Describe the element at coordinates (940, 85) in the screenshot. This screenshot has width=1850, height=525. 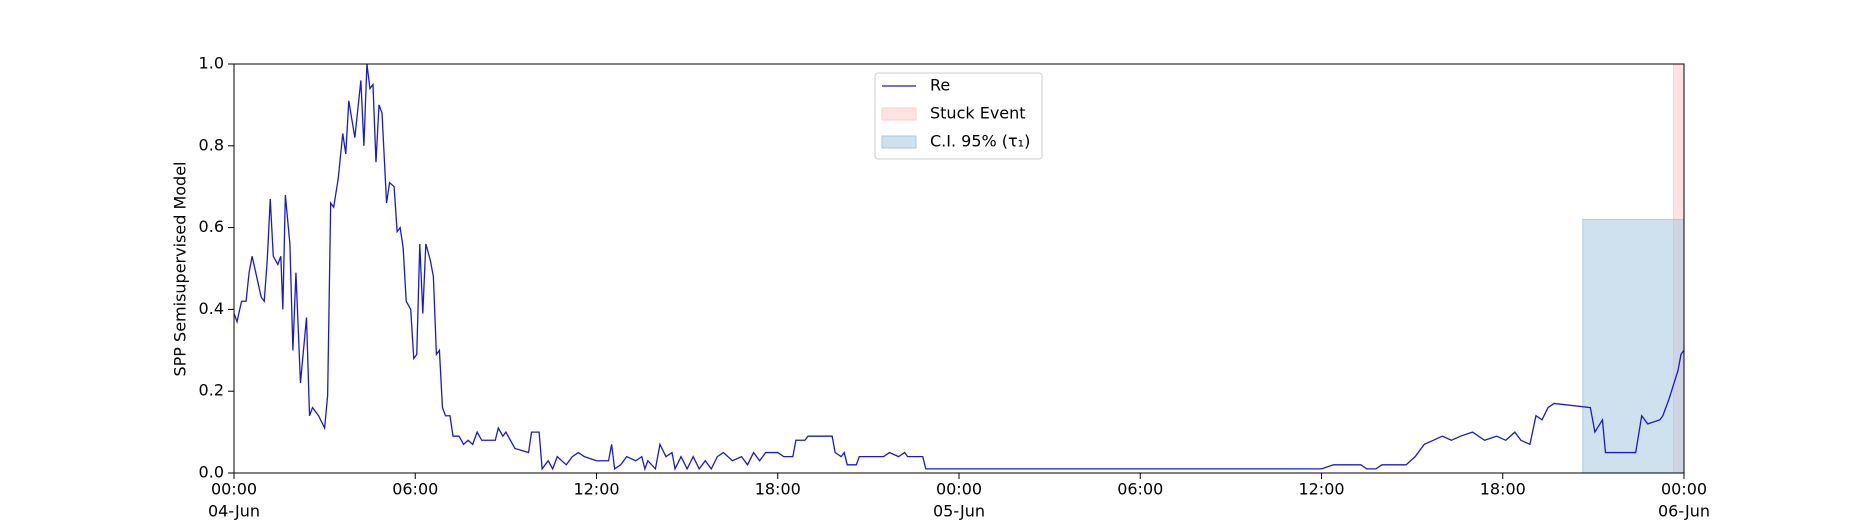
I see `legend-label: Re` at that location.